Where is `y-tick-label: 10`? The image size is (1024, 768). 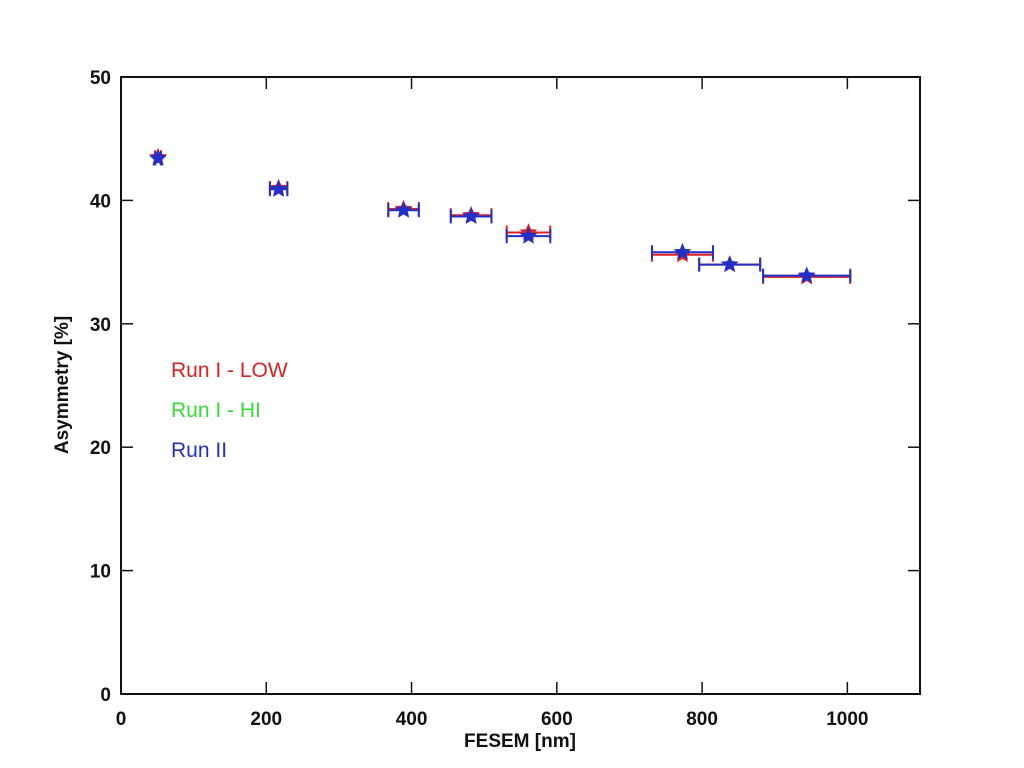 y-tick-label: 10 is located at coordinates (100, 572).